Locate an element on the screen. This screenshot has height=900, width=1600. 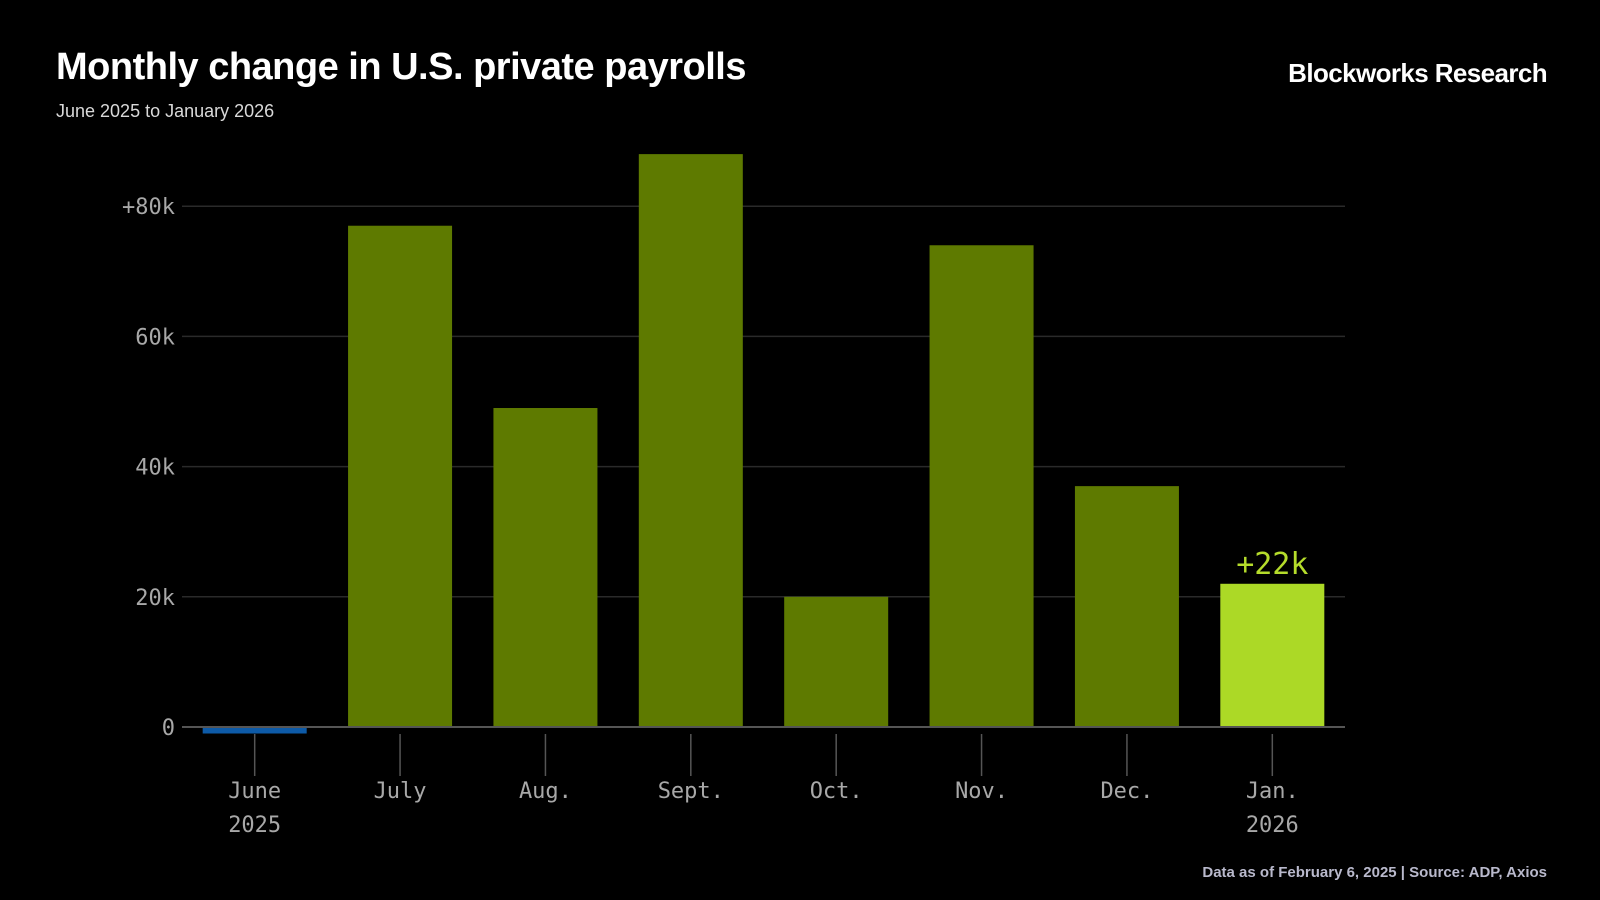
x-tick-label: July is located at coordinates (400, 791).